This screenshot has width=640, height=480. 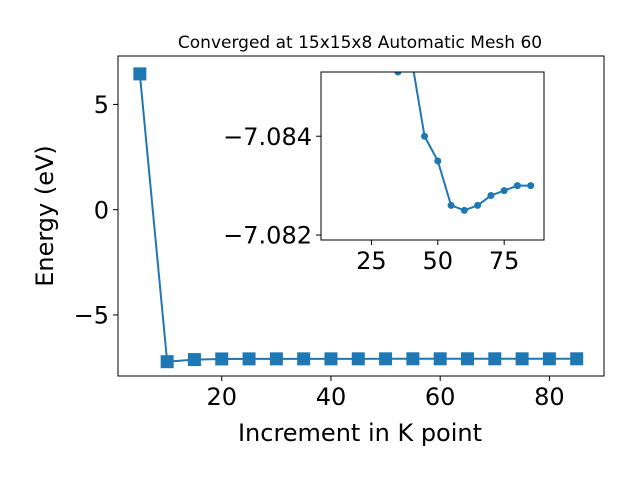 I want to click on main-x-tick-label: 40, so click(x=331, y=397).